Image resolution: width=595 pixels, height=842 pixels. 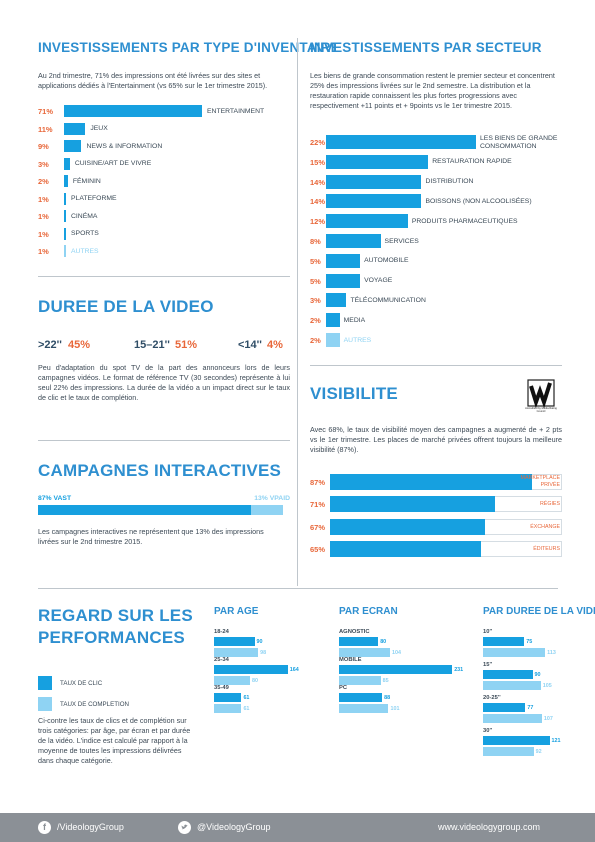 What do you see at coordinates (234, 827) in the screenshot?
I see `twitter-link: @VideologyGroup` at bounding box center [234, 827].